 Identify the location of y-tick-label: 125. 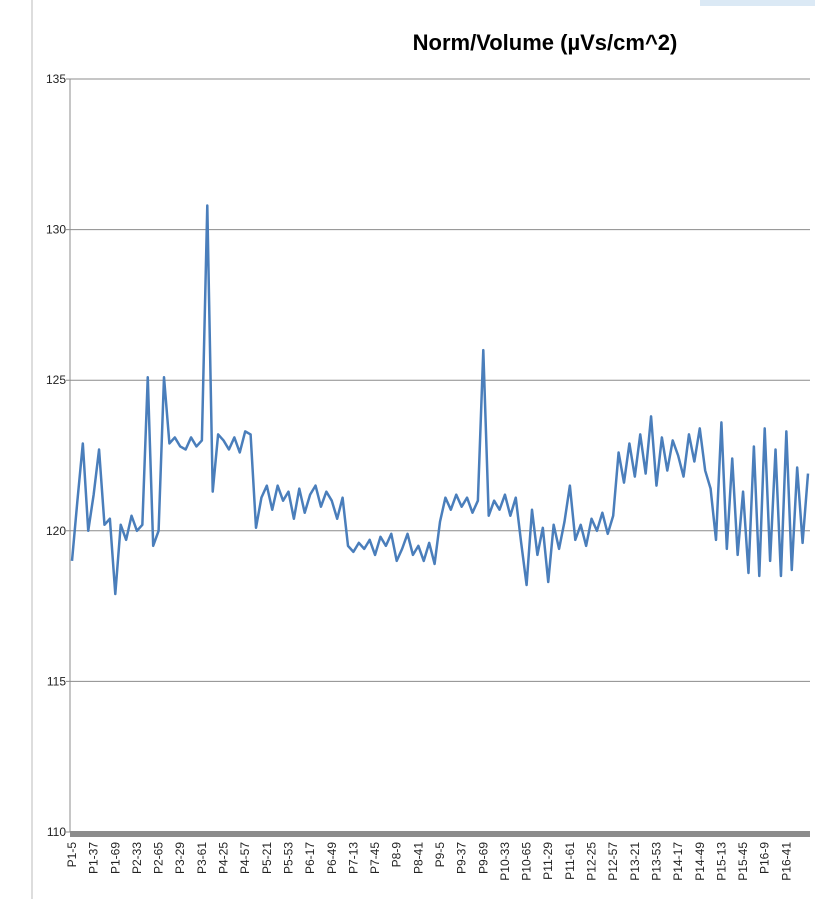
(56, 380).